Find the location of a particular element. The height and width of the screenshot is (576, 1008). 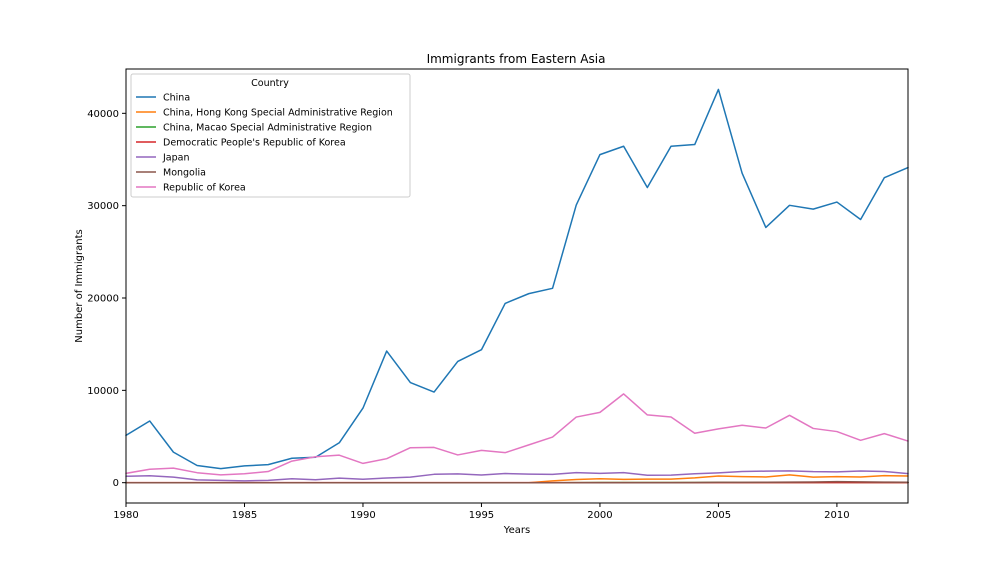

y-tick-label: 20000 is located at coordinates (103, 299).